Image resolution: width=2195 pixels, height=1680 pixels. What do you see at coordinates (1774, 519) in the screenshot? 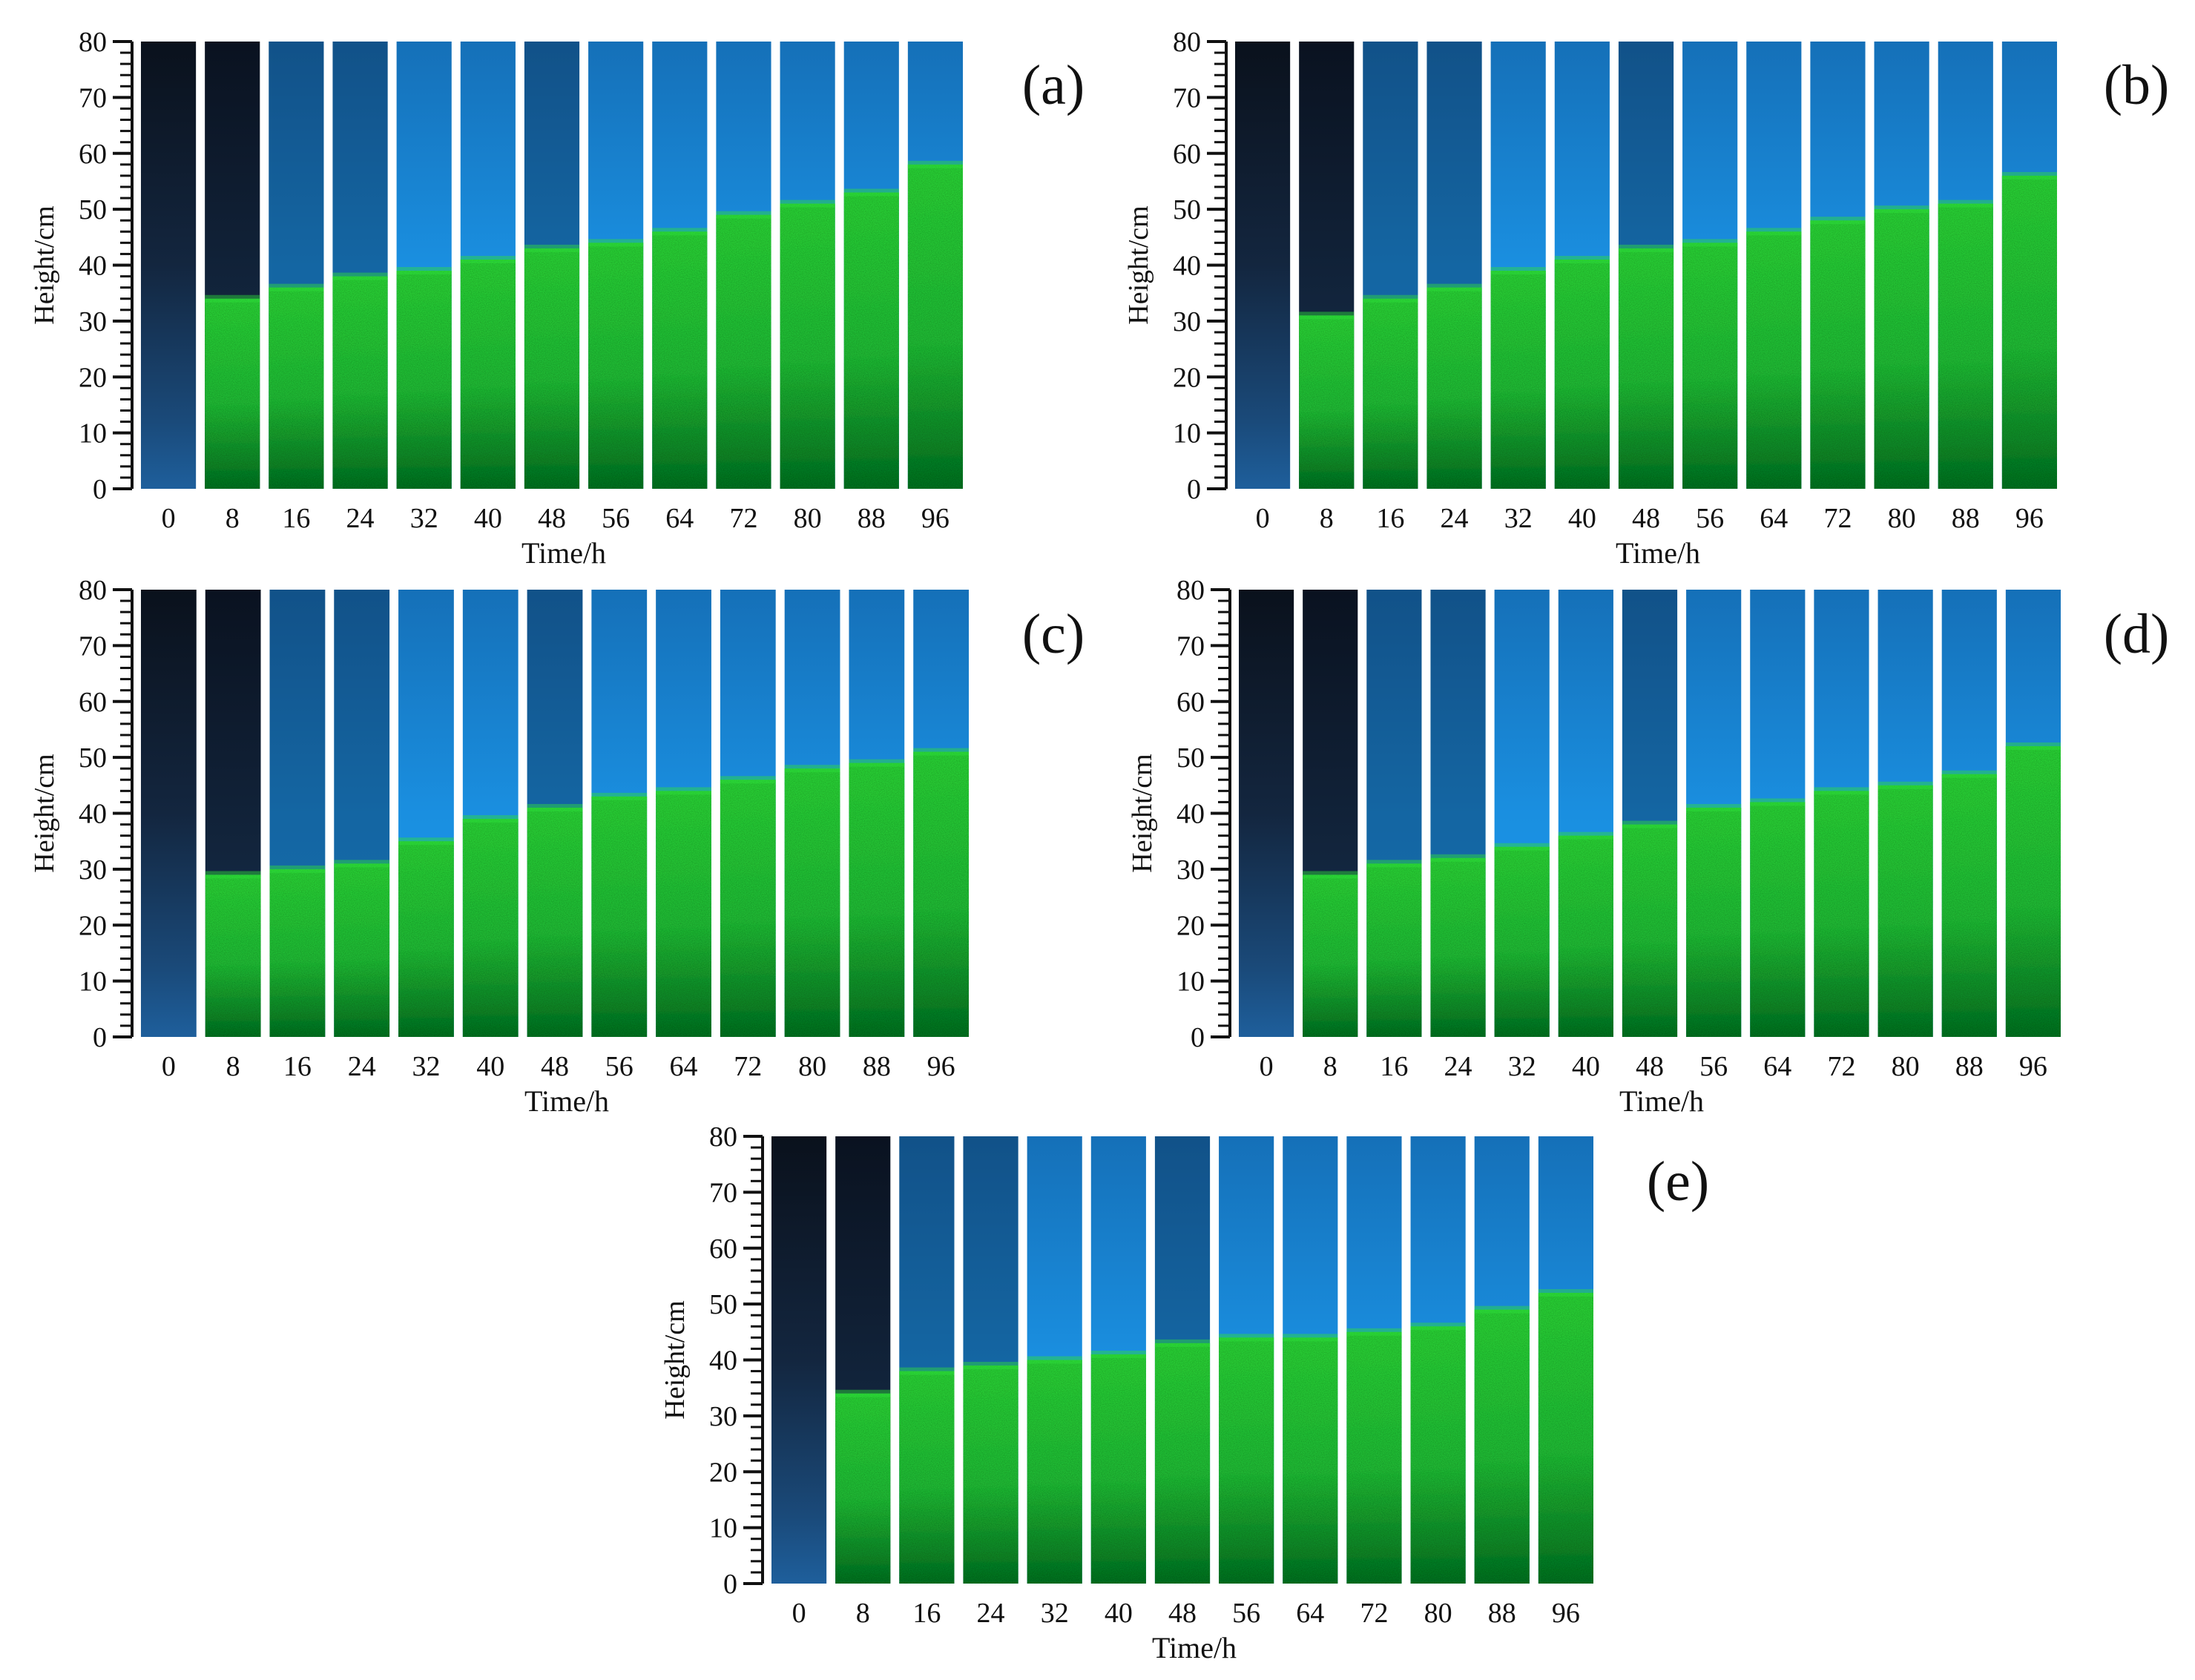
I see `x-tick-label: 64` at bounding box center [1774, 519].